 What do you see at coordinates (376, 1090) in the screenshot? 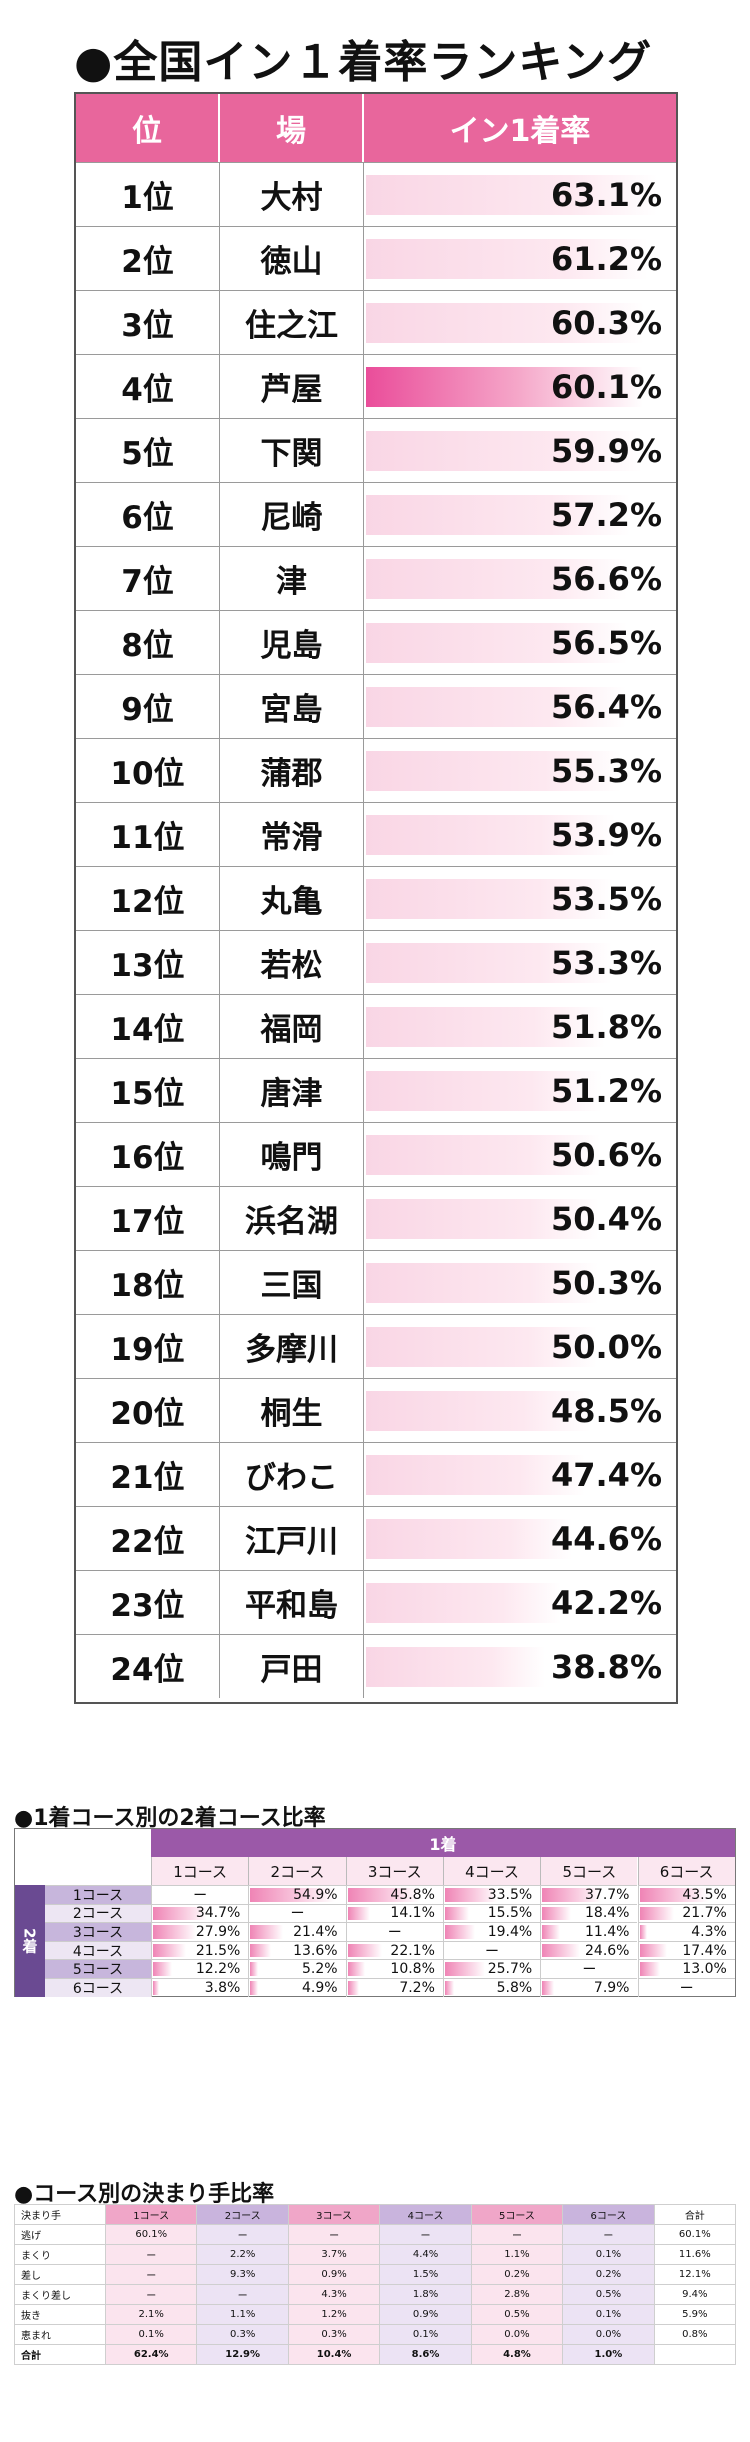
I see `ranking-row: 15位 唐津 51.2%` at bounding box center [376, 1090].